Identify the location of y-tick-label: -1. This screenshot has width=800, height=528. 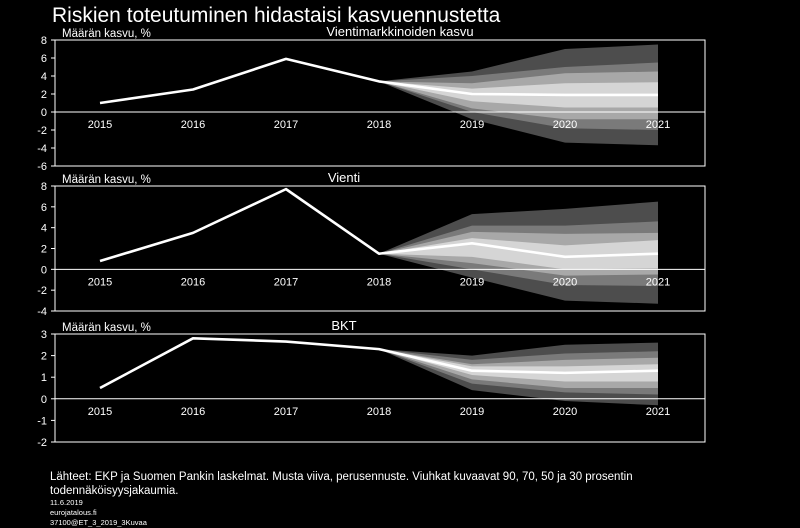
(42, 421).